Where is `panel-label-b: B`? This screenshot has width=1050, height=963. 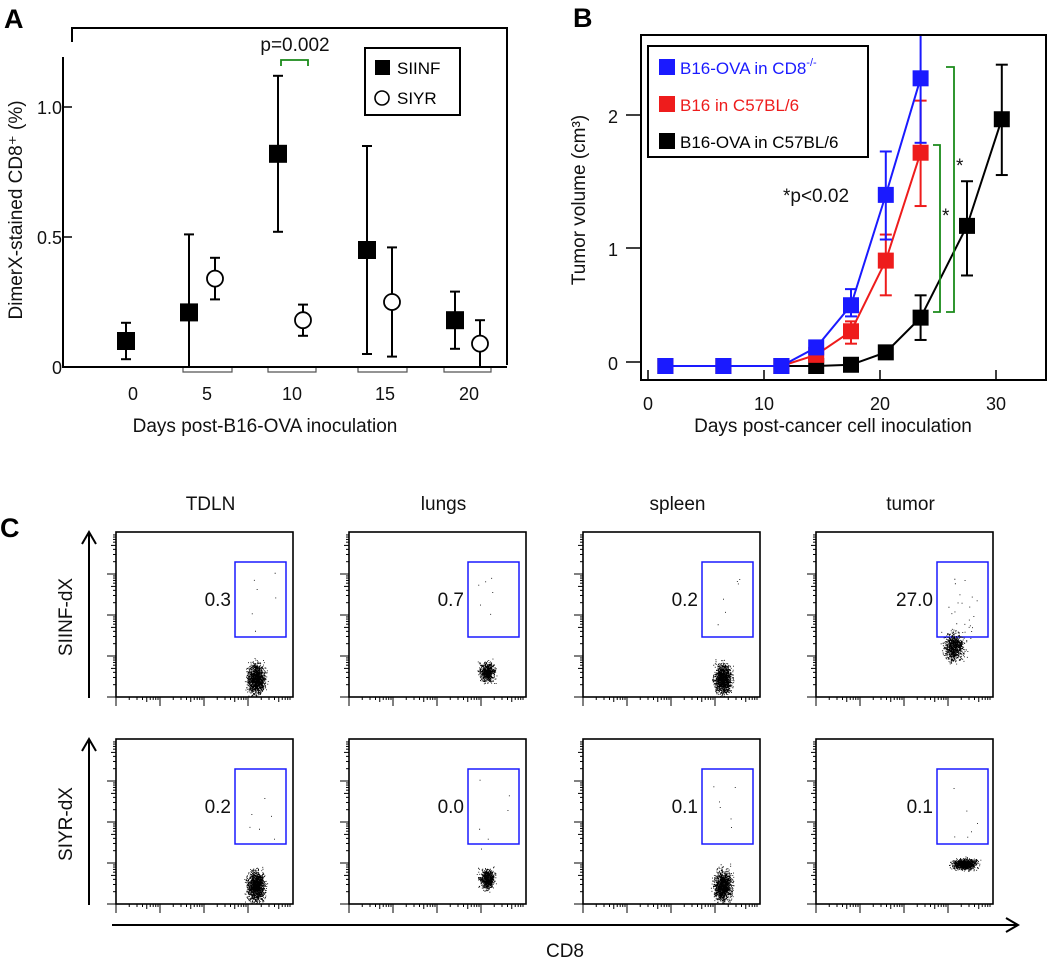
panel-label-b: B is located at coordinates (583, 18).